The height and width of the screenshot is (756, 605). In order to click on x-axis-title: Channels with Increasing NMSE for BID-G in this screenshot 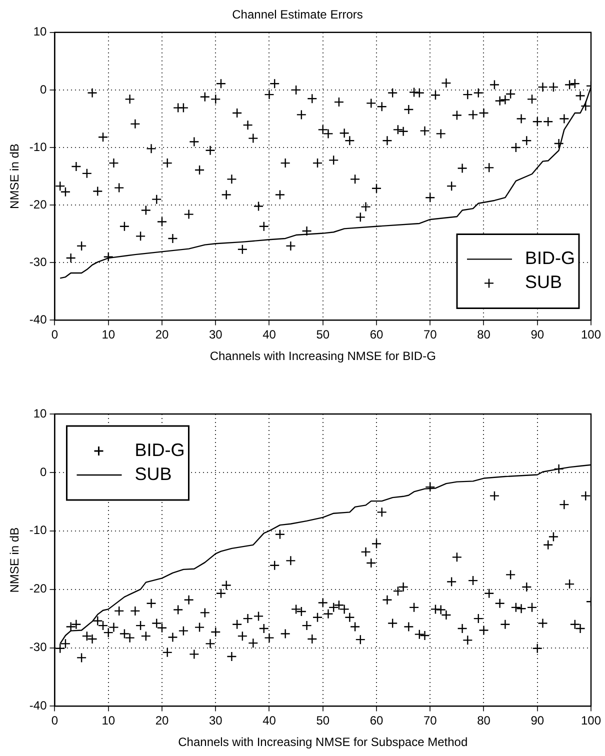, I will do `click(323, 356)`.